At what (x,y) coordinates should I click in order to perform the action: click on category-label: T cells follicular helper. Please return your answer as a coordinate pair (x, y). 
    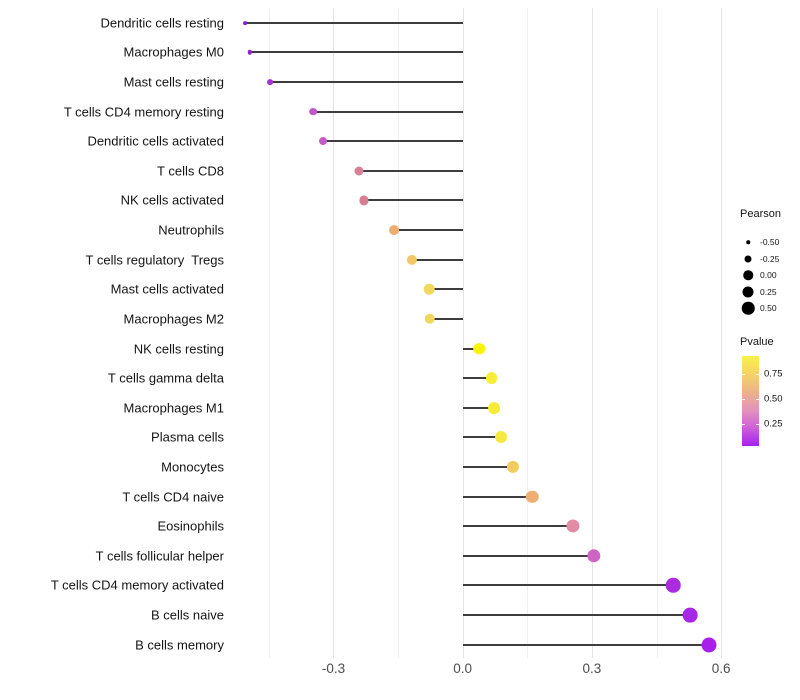
    Looking at the image, I should click on (159, 556).